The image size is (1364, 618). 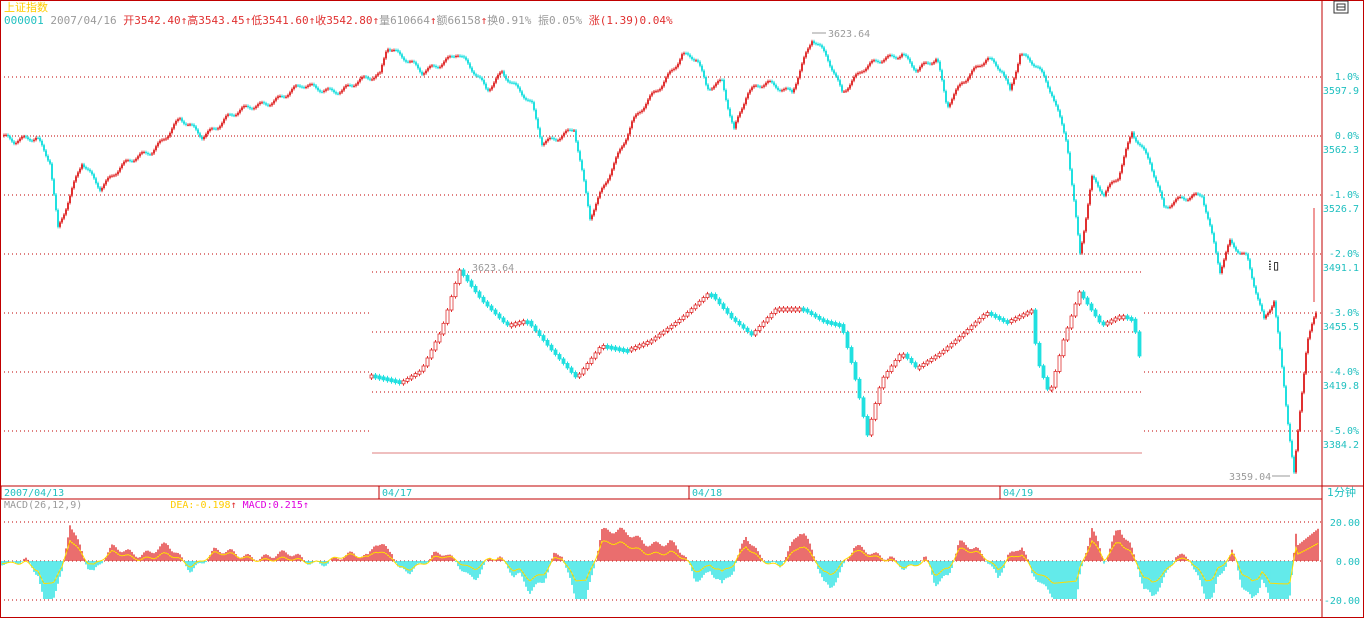 I want to click on pct-tick-label: -2.0%, so click(x=1344, y=254).